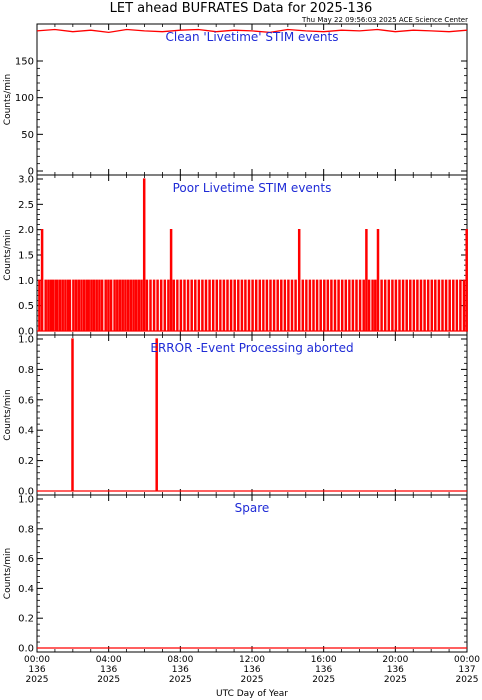  Describe the element at coordinates (395, 660) in the screenshot. I see `x-tick-time: 20:00` at that location.